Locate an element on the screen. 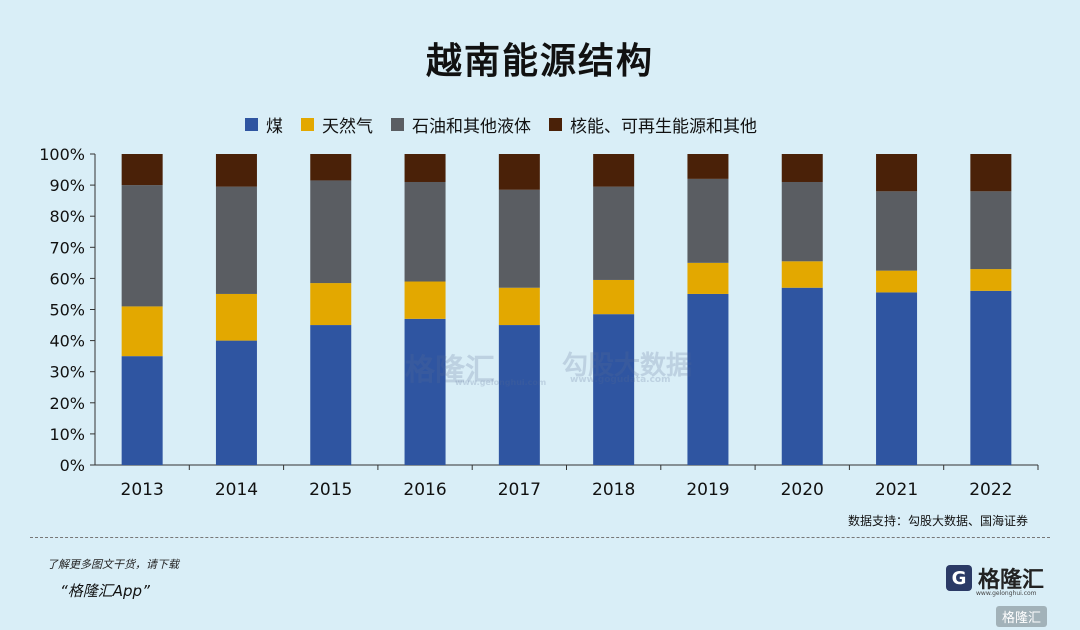  watermark-left-url: www.gelonghui.com is located at coordinates (501, 382).